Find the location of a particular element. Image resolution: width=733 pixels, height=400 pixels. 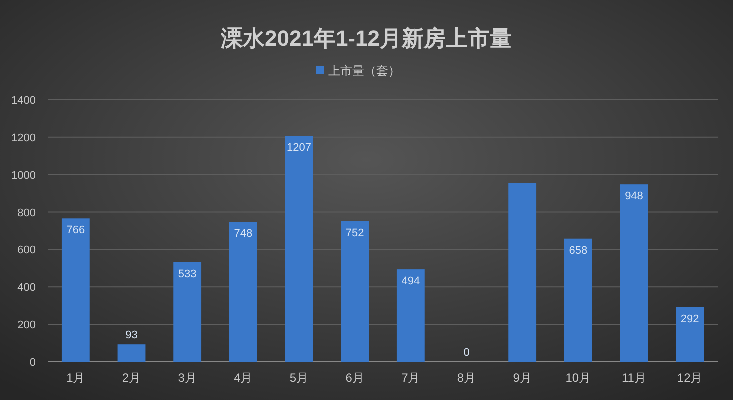

x-tick-label: 1月 is located at coordinates (76, 378).